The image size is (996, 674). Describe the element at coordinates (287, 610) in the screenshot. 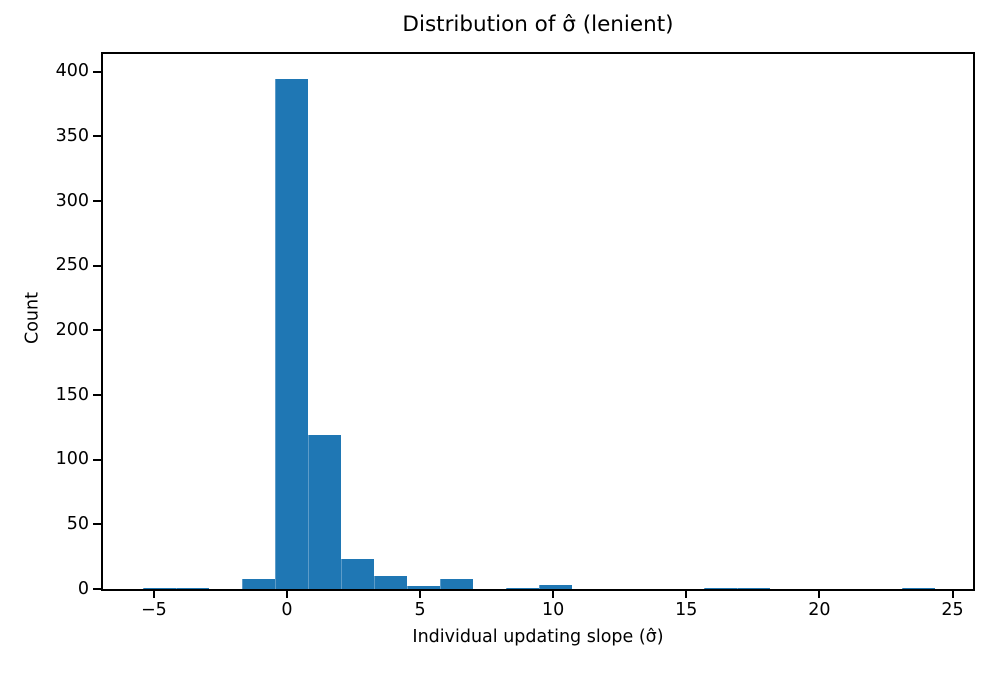

I see `x-tick-label: 0` at that location.